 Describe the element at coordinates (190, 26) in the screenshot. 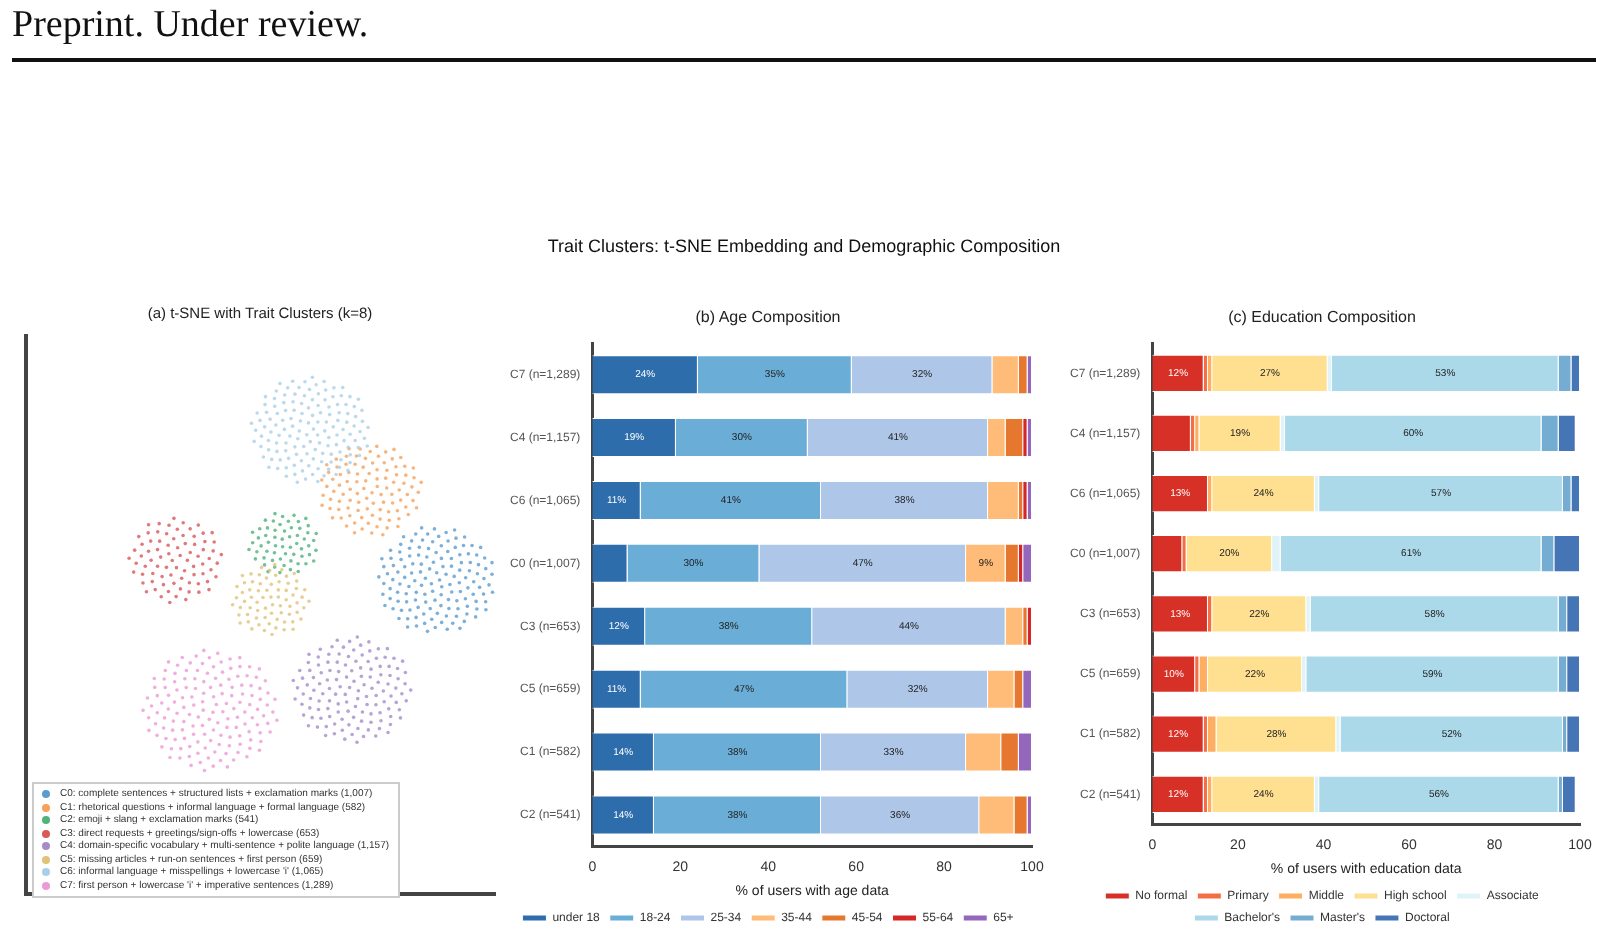

I see `text: Preprint. Under review.` at that location.